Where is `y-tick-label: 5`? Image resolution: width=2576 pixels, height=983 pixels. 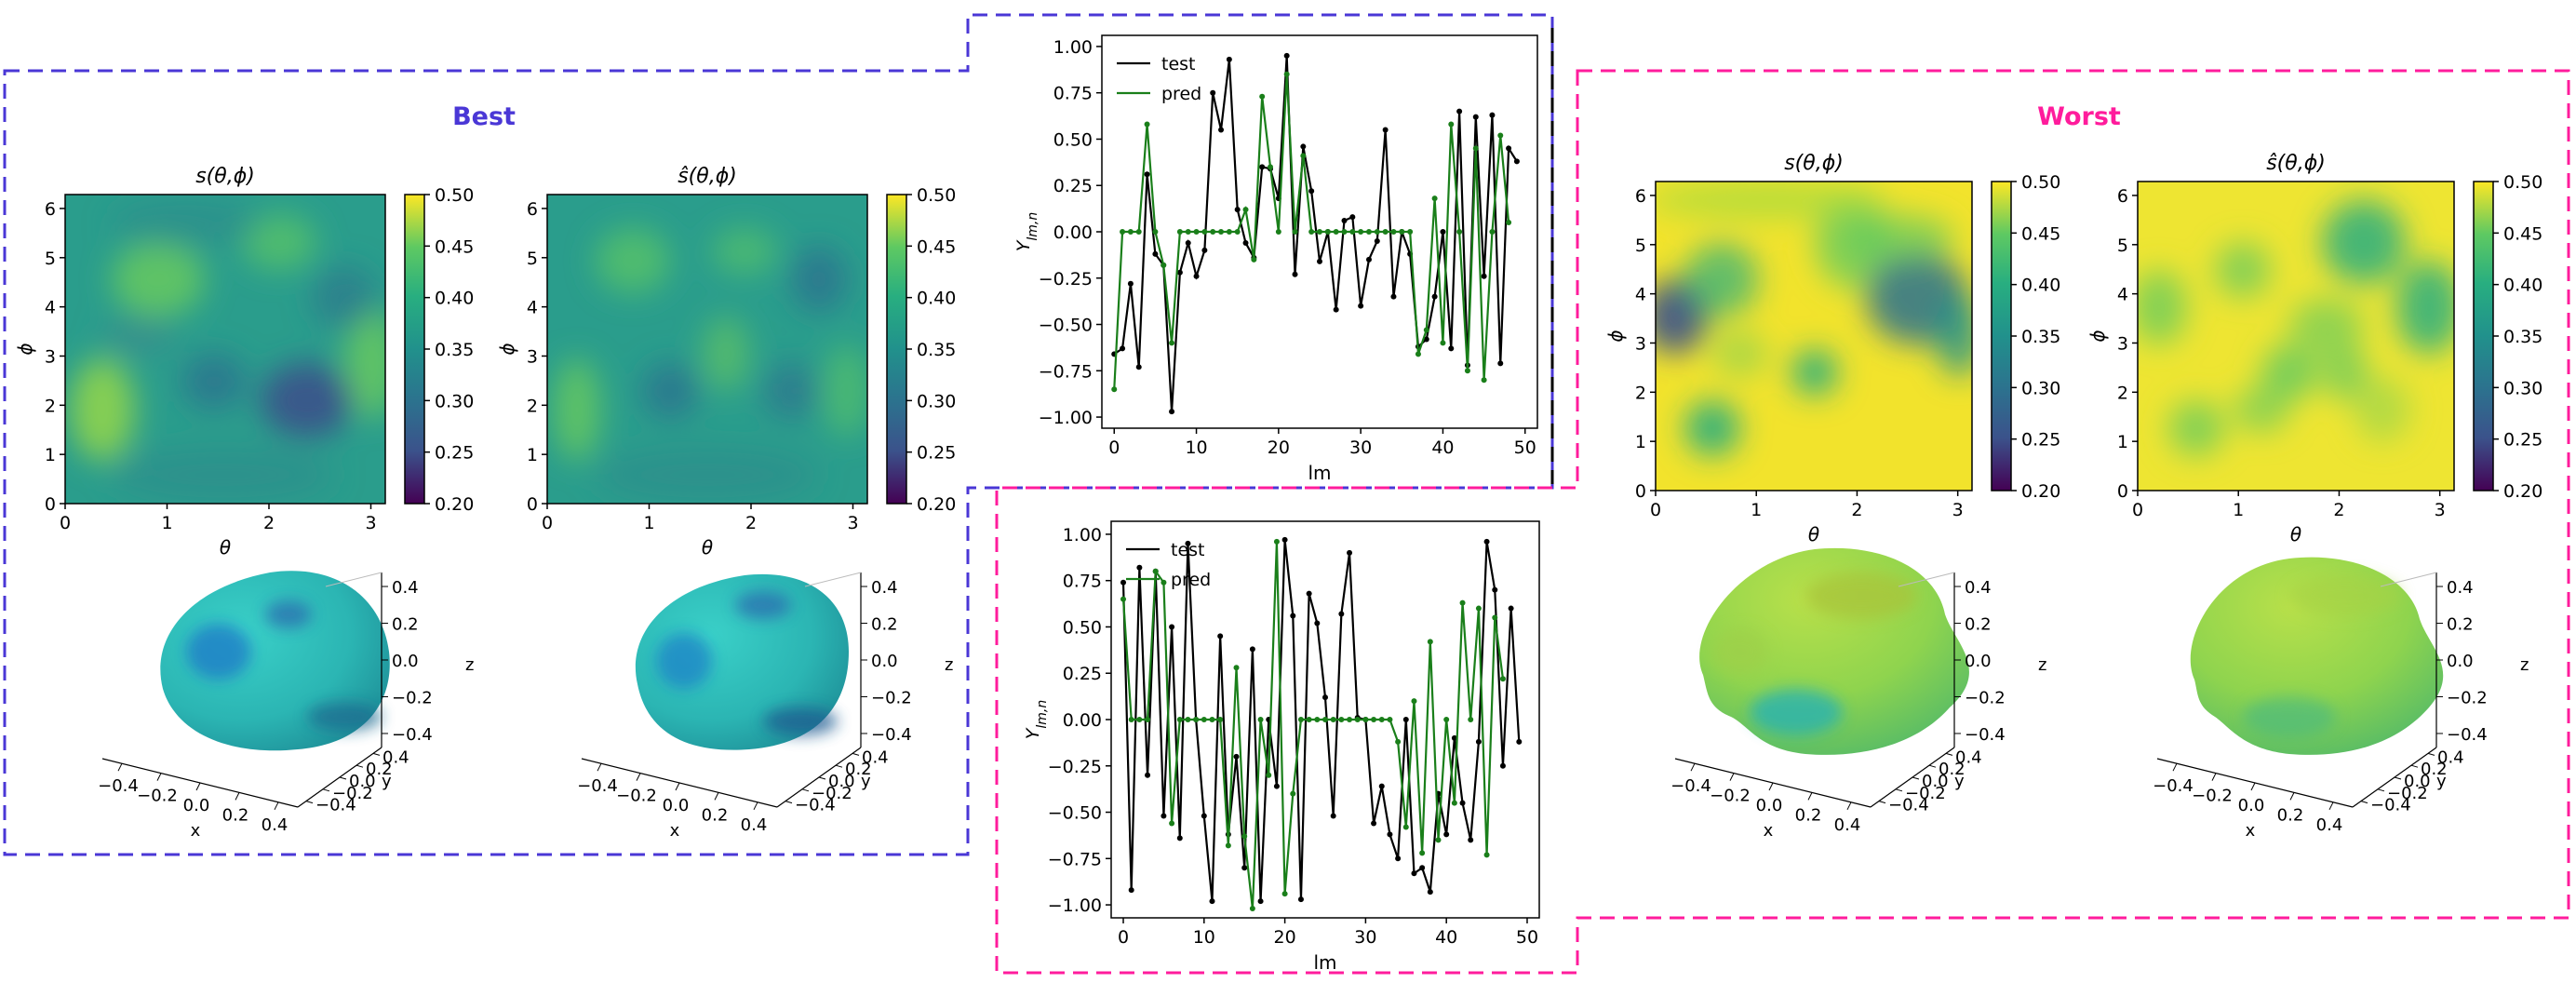
y-tick-label: 5 is located at coordinates (1640, 246).